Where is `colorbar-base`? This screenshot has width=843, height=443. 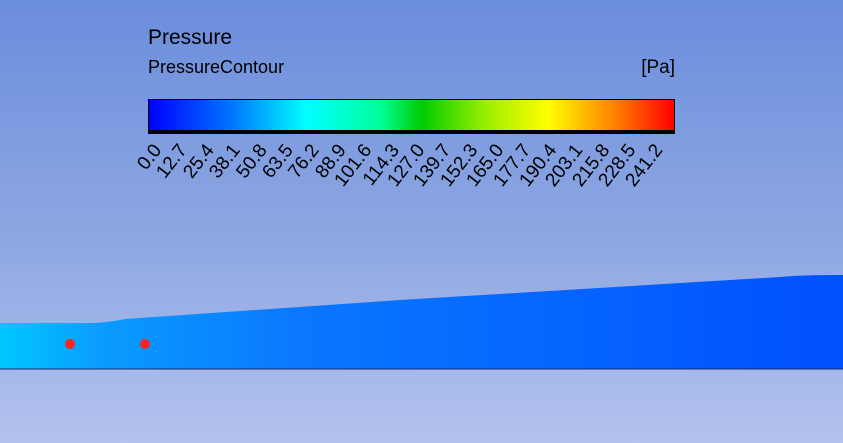 colorbar-base is located at coordinates (411, 132).